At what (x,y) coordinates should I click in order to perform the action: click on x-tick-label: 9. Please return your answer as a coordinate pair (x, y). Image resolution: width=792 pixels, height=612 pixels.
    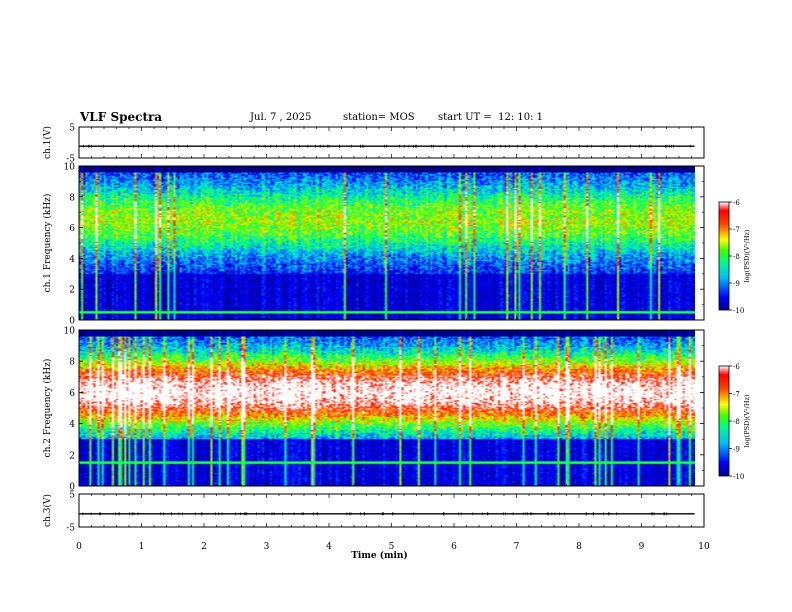
    Looking at the image, I should click on (642, 547).